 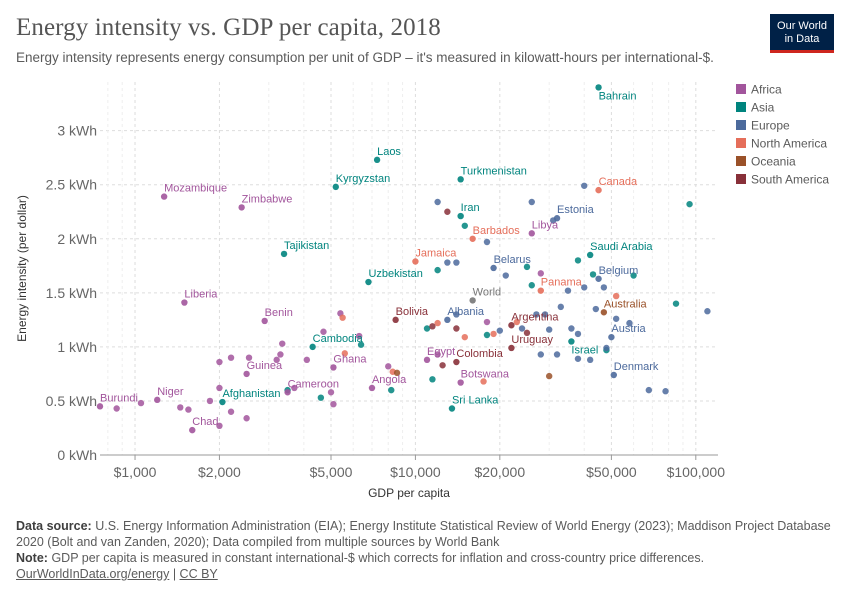 What do you see at coordinates (802, 33) in the screenshot?
I see `owid-logo: Our World in Data` at bounding box center [802, 33].